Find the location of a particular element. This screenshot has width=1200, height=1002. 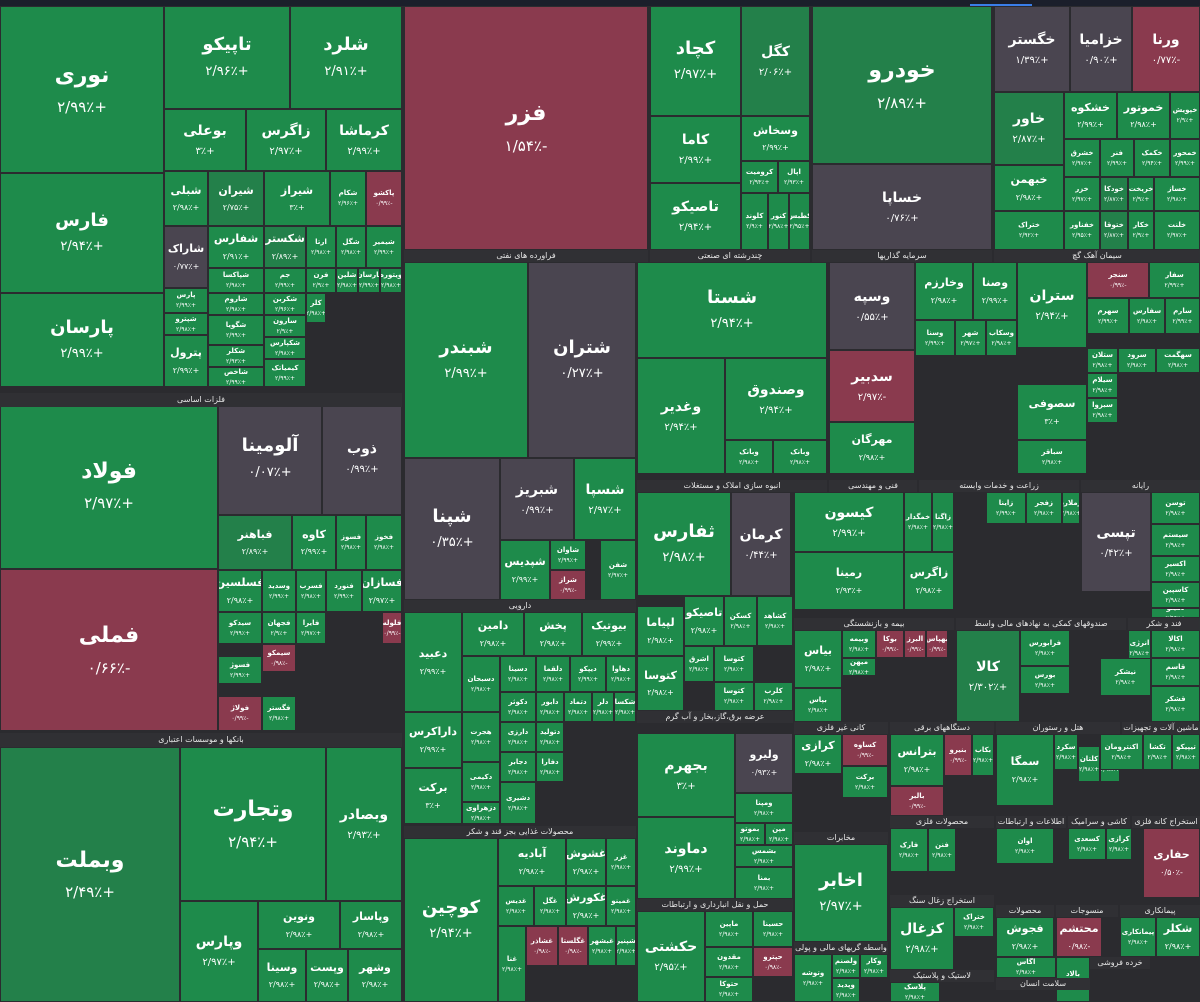

treemap-tile: فارک +۲/۹۸٪ is located at coordinates (909, 850).